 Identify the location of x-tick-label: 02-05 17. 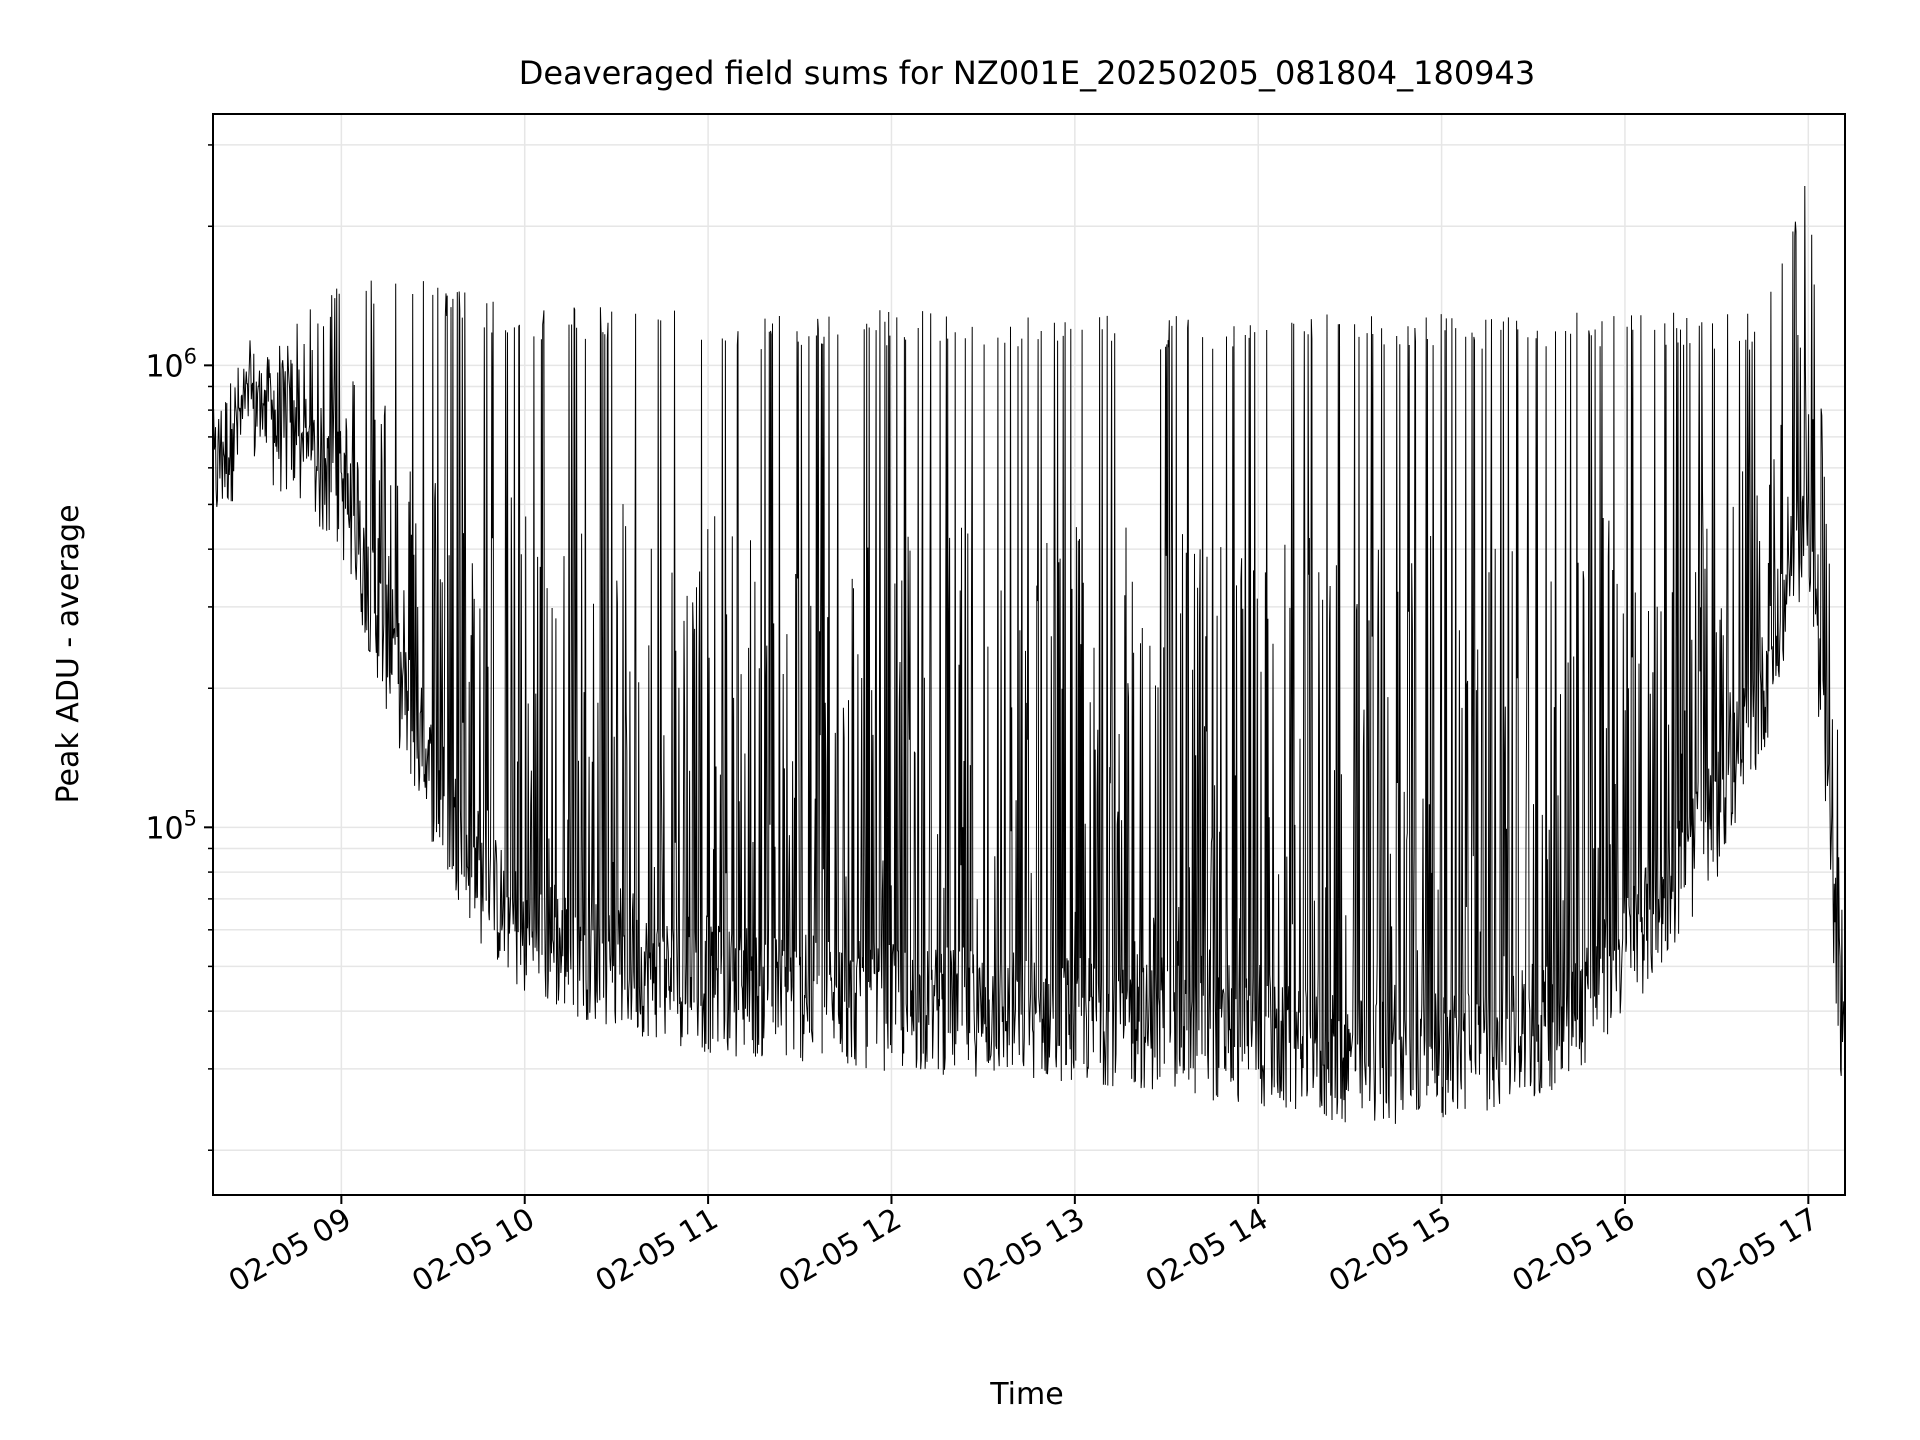
(1757, 1251).